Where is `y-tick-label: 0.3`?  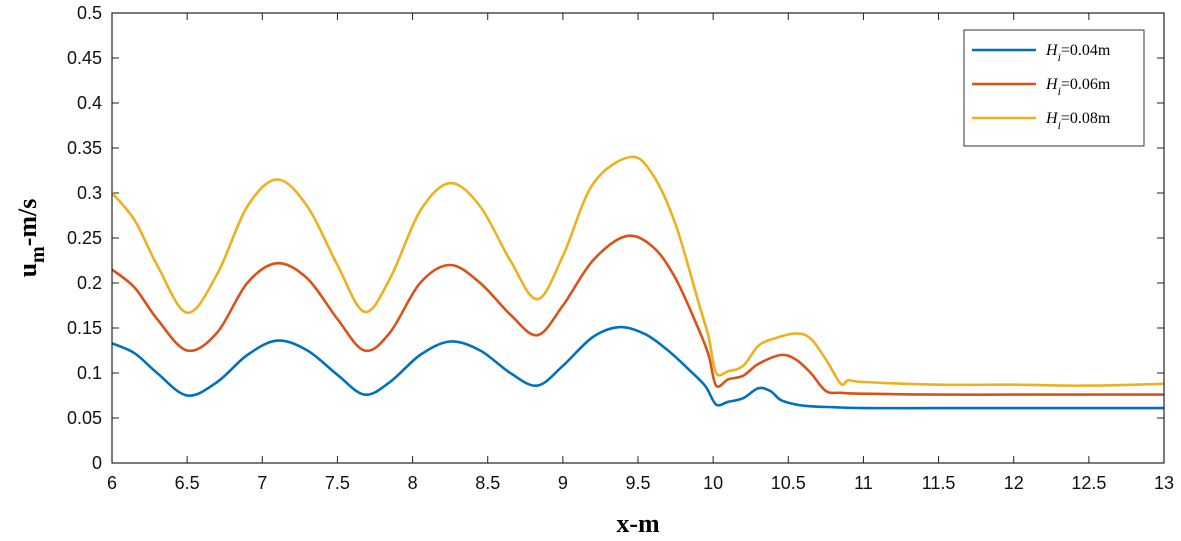 y-tick-label: 0.3 is located at coordinates (89, 193).